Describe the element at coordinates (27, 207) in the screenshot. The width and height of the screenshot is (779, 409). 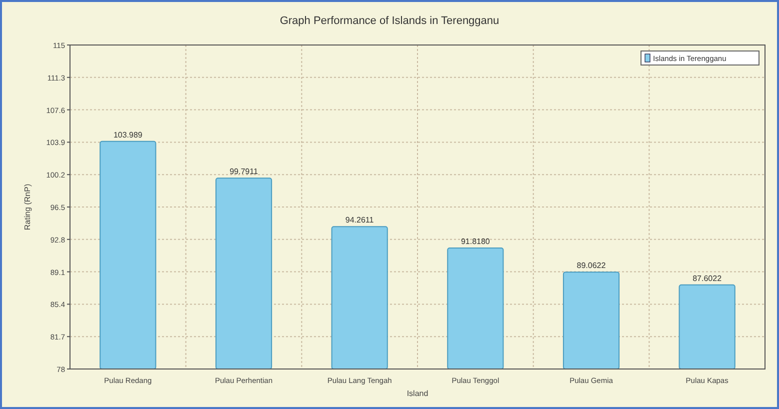
I see `y-axis-title: Rating (RnP)` at that location.